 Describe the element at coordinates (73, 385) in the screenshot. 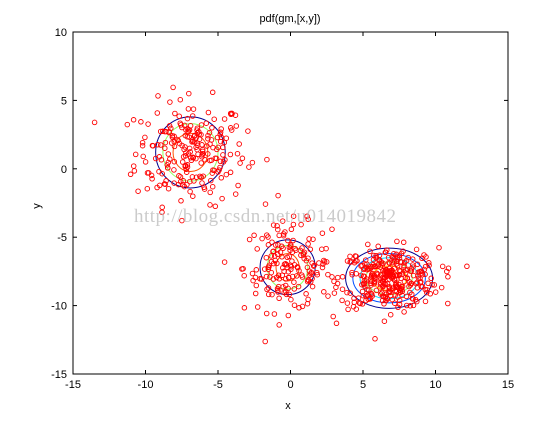

I see `x-tick-label: -15` at that location.